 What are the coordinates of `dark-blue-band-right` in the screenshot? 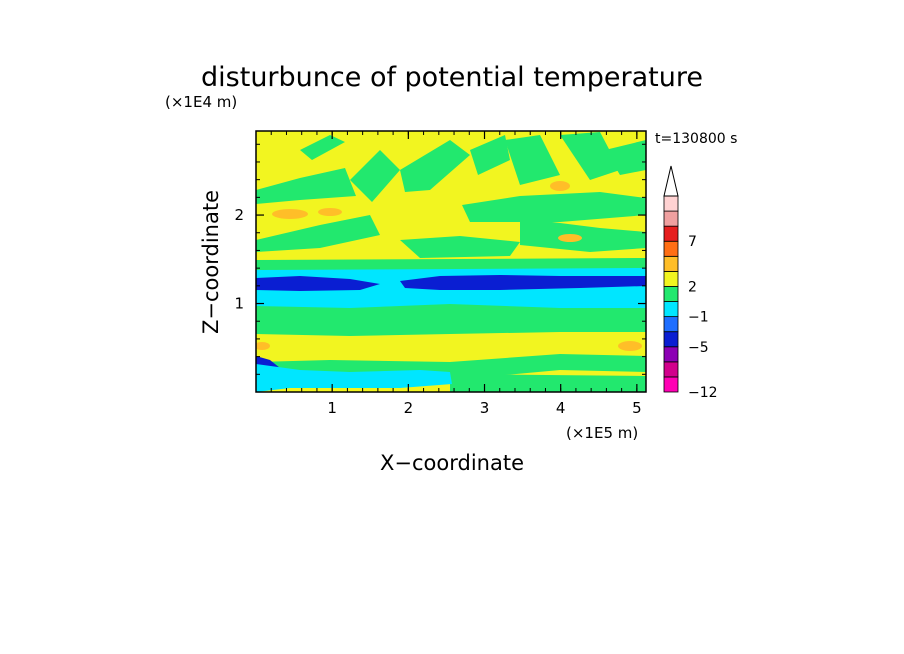 It's located at (523, 282).